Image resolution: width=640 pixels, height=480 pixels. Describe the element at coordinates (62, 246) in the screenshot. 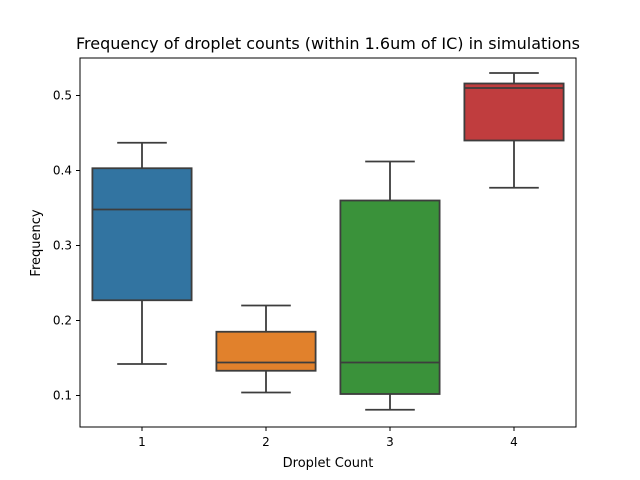

I see `y-tick-label: 0.3` at that location.